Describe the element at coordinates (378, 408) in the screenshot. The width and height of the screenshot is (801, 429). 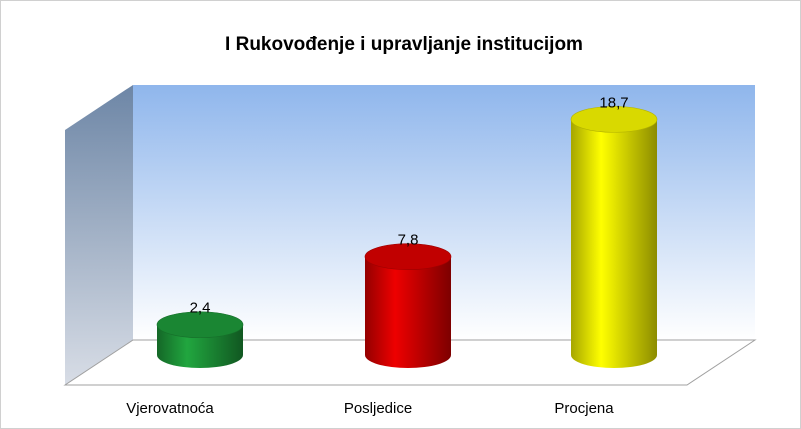
I see `x-tick-label: Posljedice` at that location.